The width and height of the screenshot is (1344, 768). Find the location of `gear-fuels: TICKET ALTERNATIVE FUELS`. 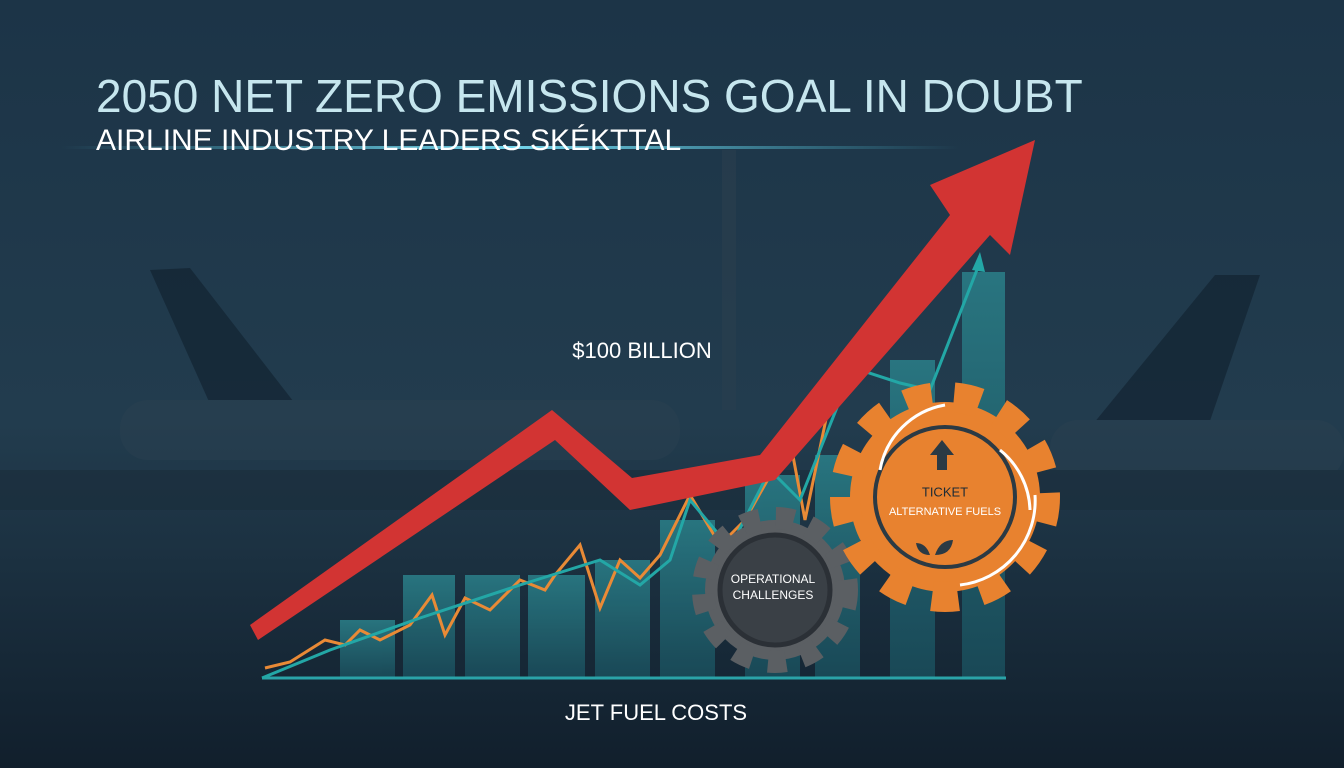

gear-fuels: TICKET ALTERNATIVE FUELS is located at coordinates (945, 497).